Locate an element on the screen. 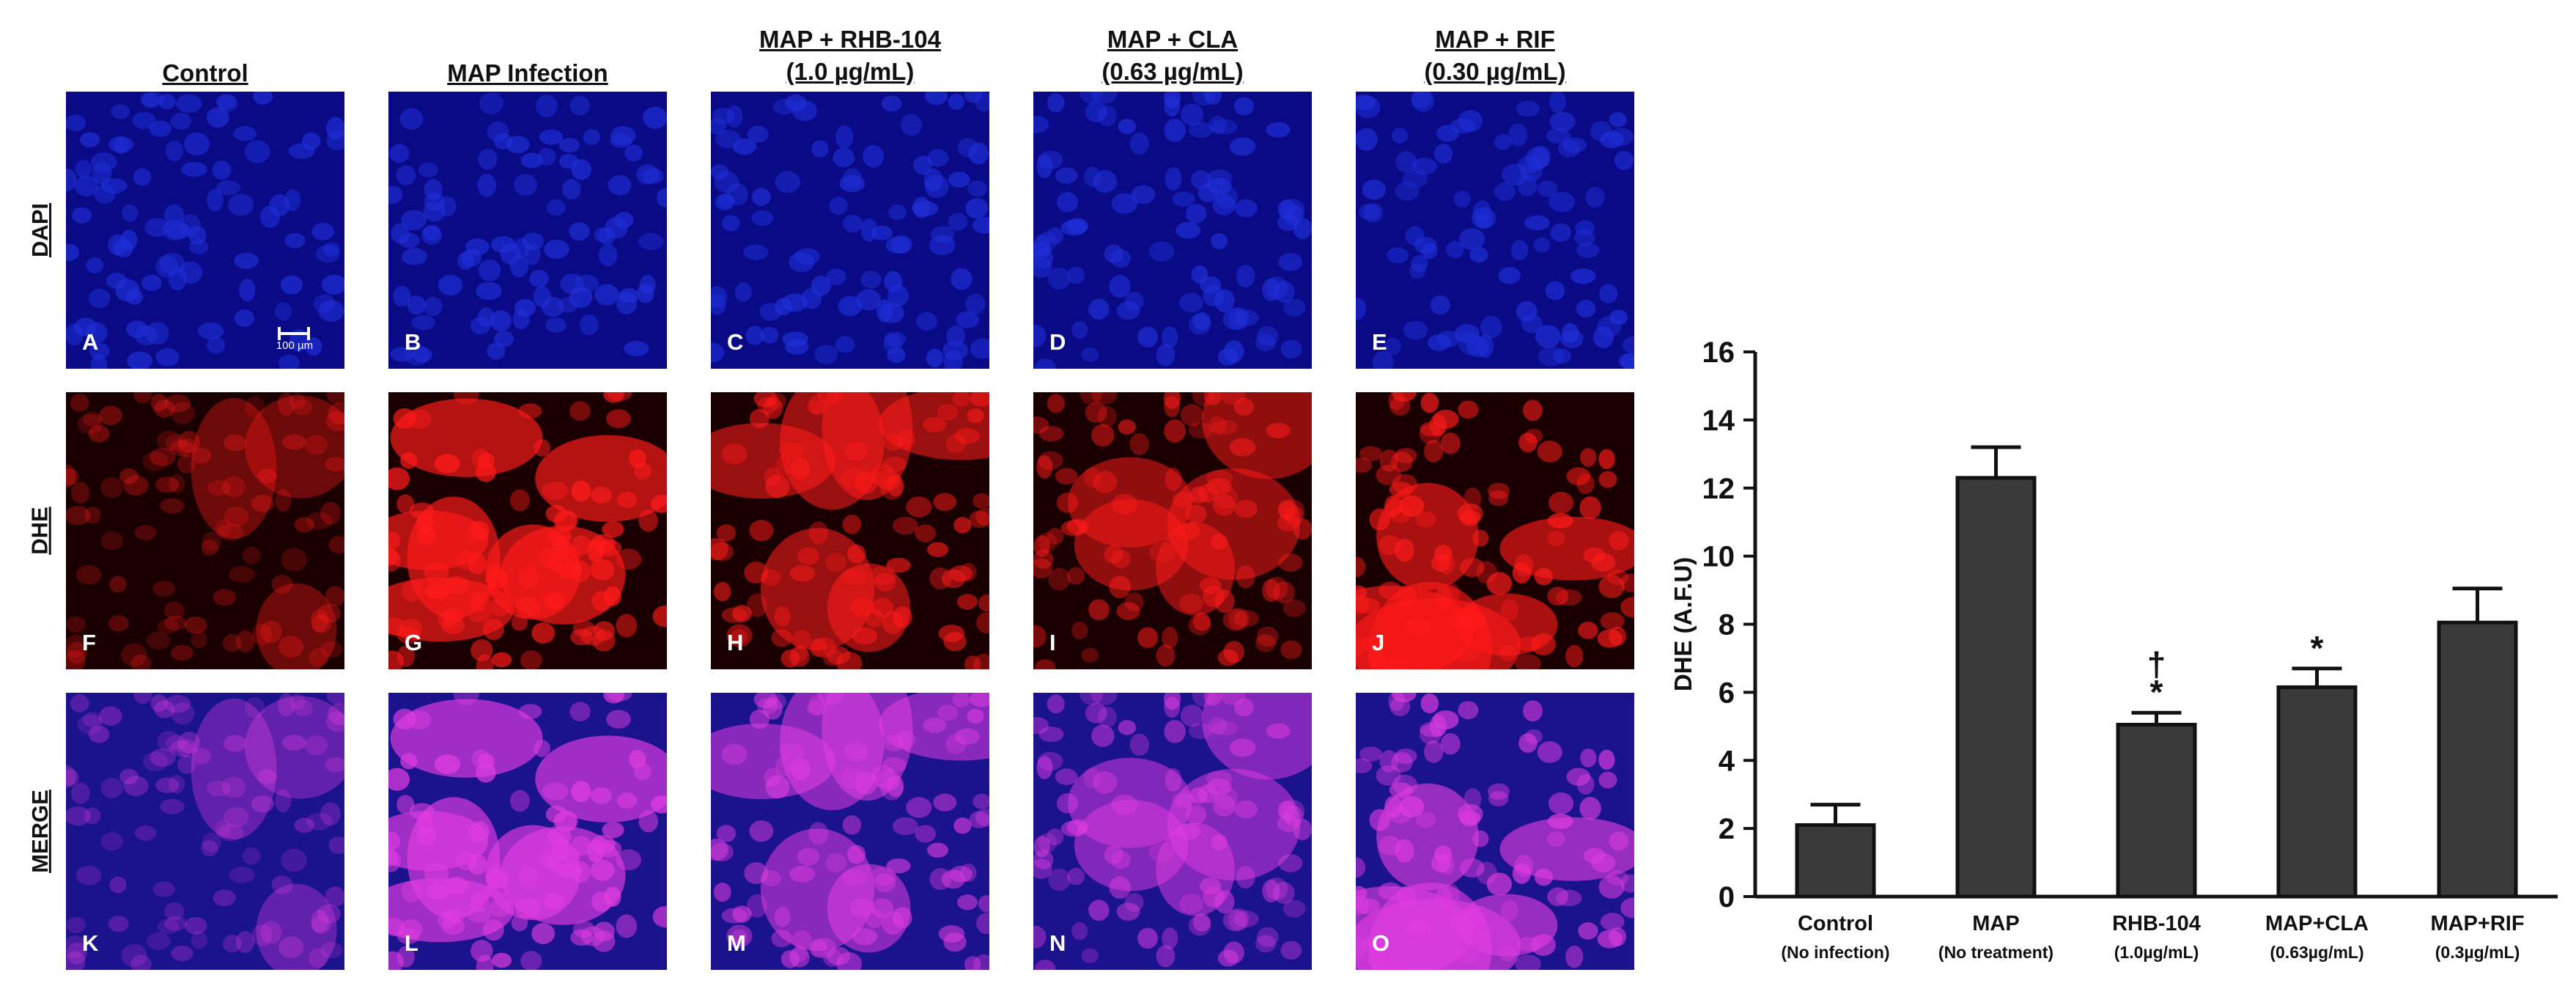 This screenshot has height=997, width=2576. y-tick-label: 0 is located at coordinates (1727, 897).